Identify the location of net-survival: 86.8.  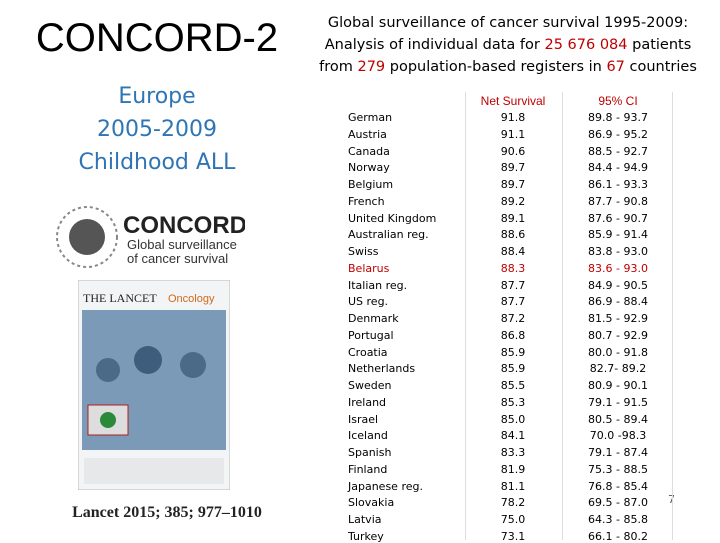
(513, 335).